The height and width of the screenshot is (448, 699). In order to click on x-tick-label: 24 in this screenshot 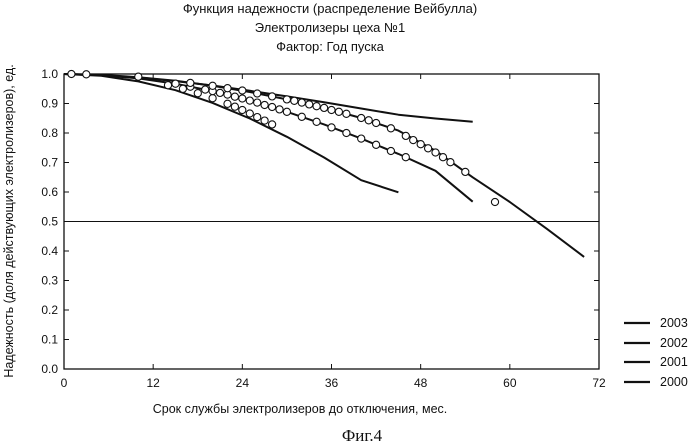, I will do `click(243, 383)`.